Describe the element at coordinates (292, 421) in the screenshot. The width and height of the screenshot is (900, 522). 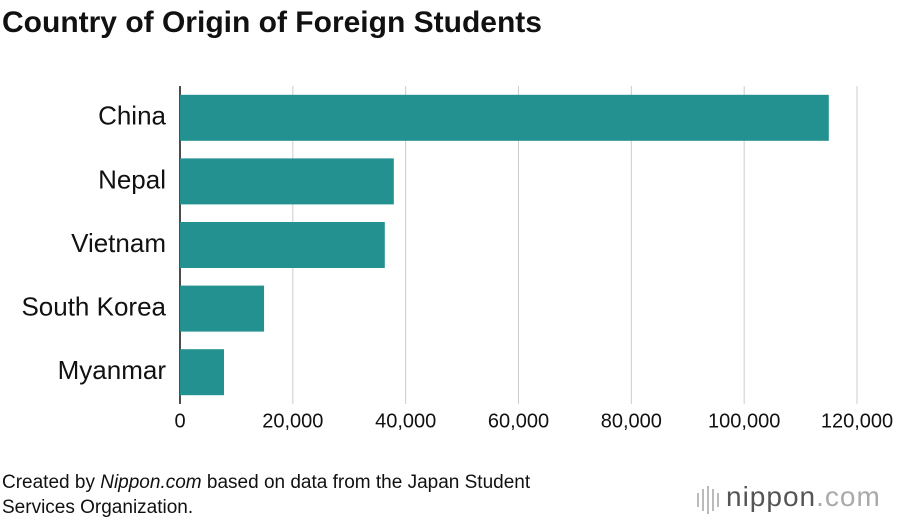
I see `x-tick-label: 20,000` at that location.